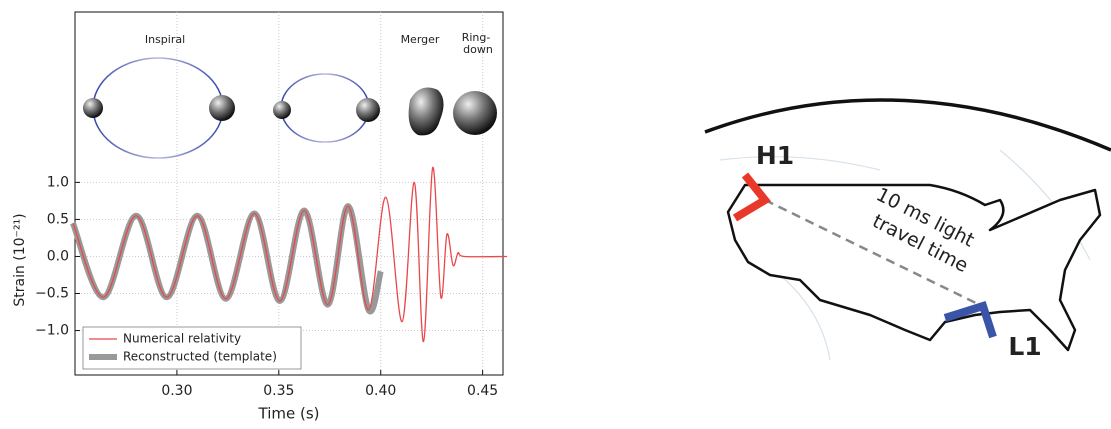 This screenshot has width=1111, height=429. Describe the element at coordinates (426, 111) in the screenshot. I see `merger-blob` at that location.